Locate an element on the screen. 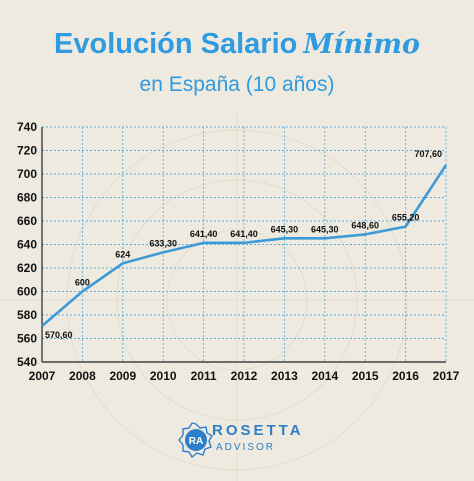 This screenshot has width=474, height=481. rosetta-logo-icon: RA is located at coordinates (195, 440).